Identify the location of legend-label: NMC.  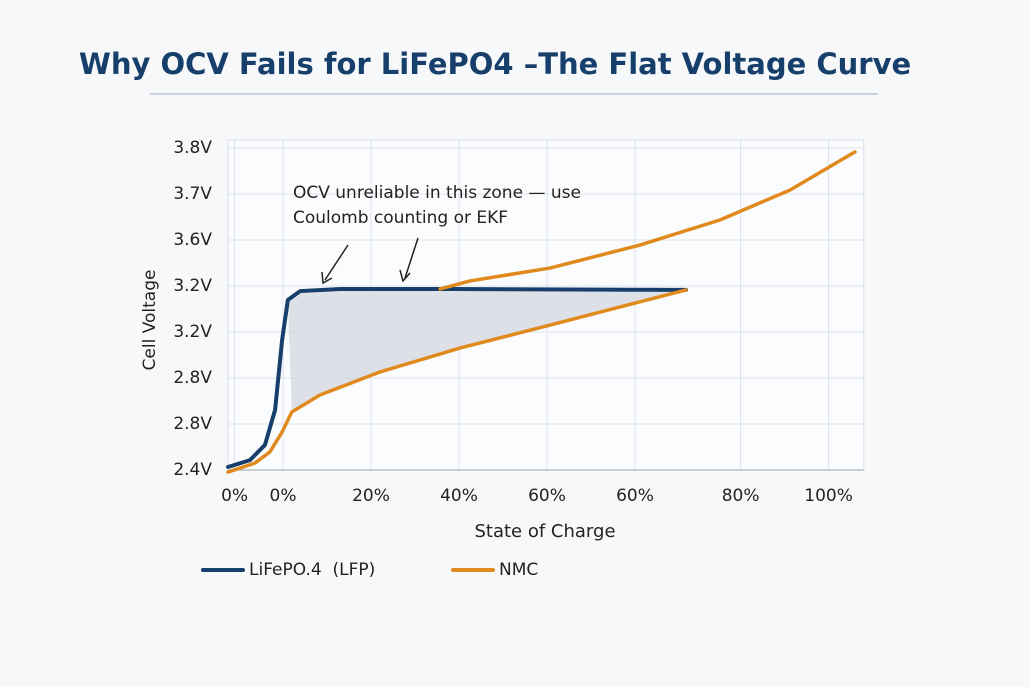
(518, 570).